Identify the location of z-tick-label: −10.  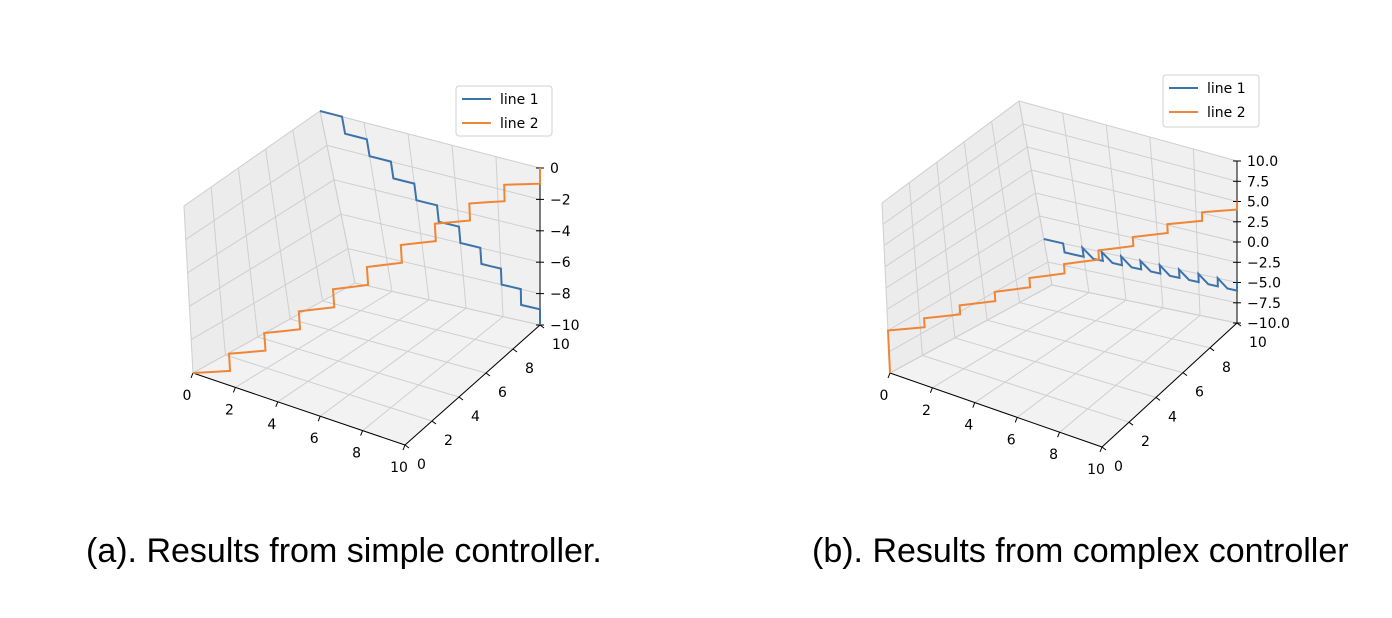
(565, 326).